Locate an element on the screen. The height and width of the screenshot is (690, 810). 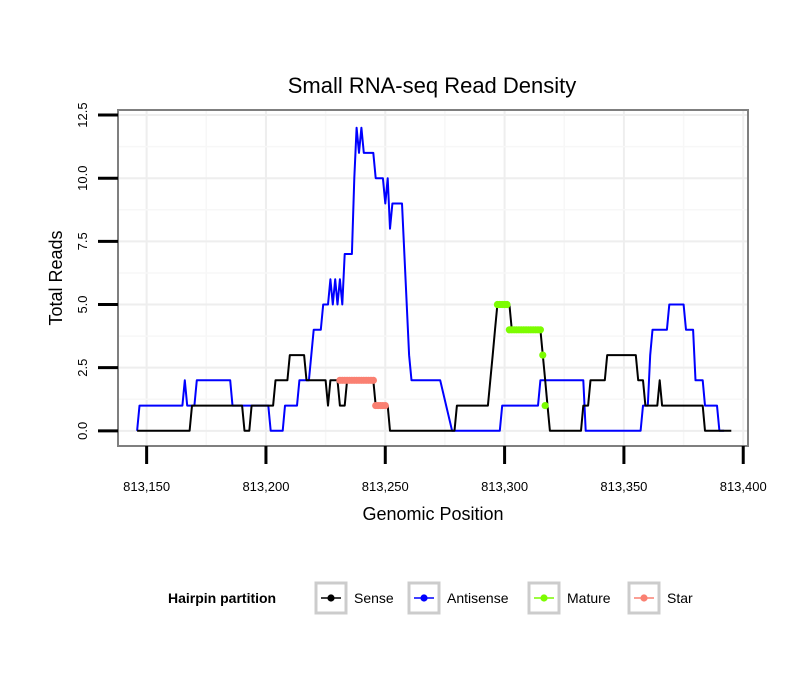
legend-item-sense: Sense is located at coordinates (354, 598).